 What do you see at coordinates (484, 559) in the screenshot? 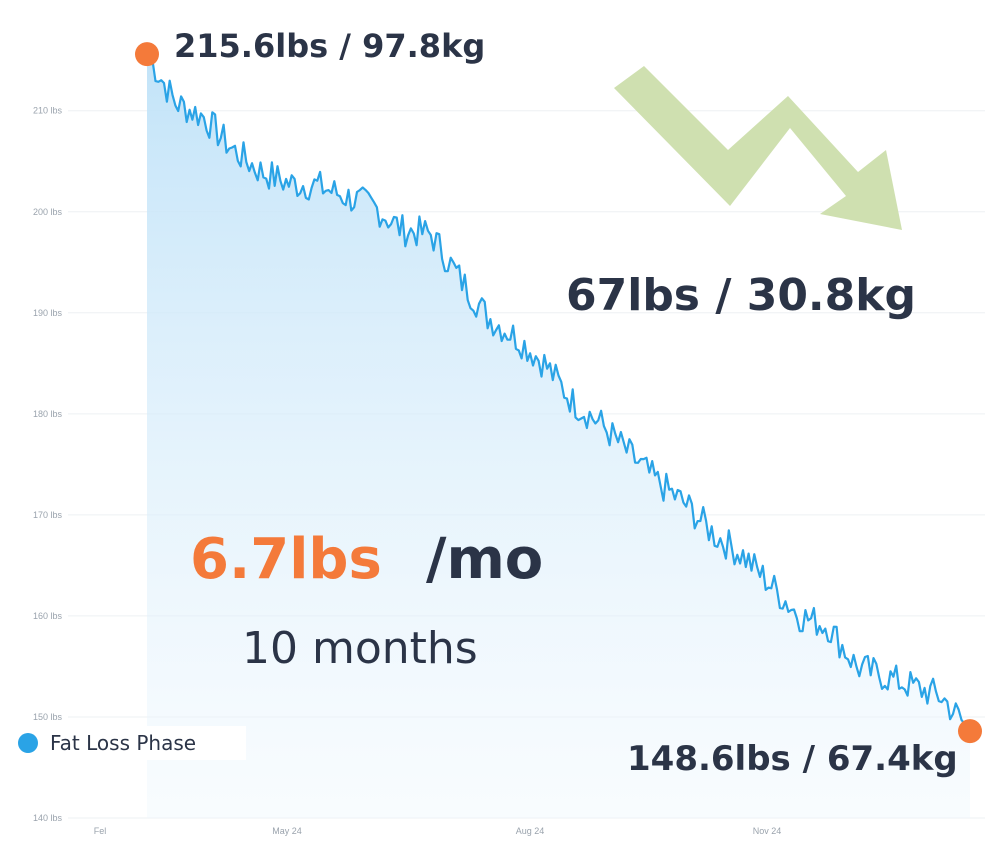
I see `rate-unit: /mo` at bounding box center [484, 559].